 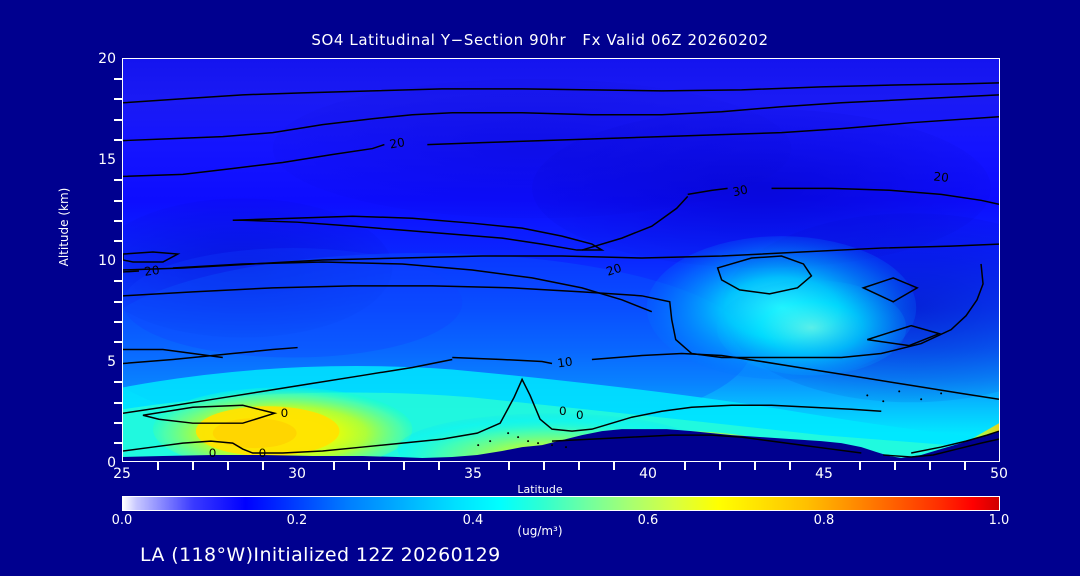 I want to click on contour-label-20-a: 20, so click(x=396, y=143).